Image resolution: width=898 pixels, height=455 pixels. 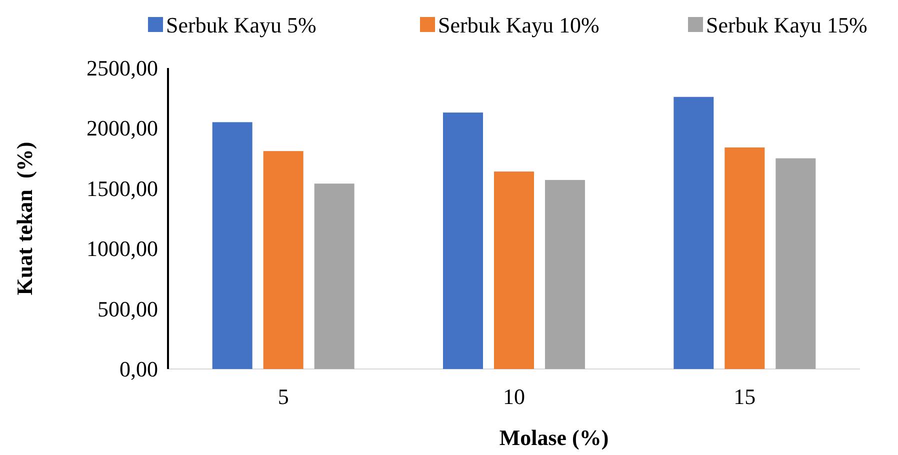 I want to click on y-axis-title: Kuat tekan (%), so click(x=24, y=219).